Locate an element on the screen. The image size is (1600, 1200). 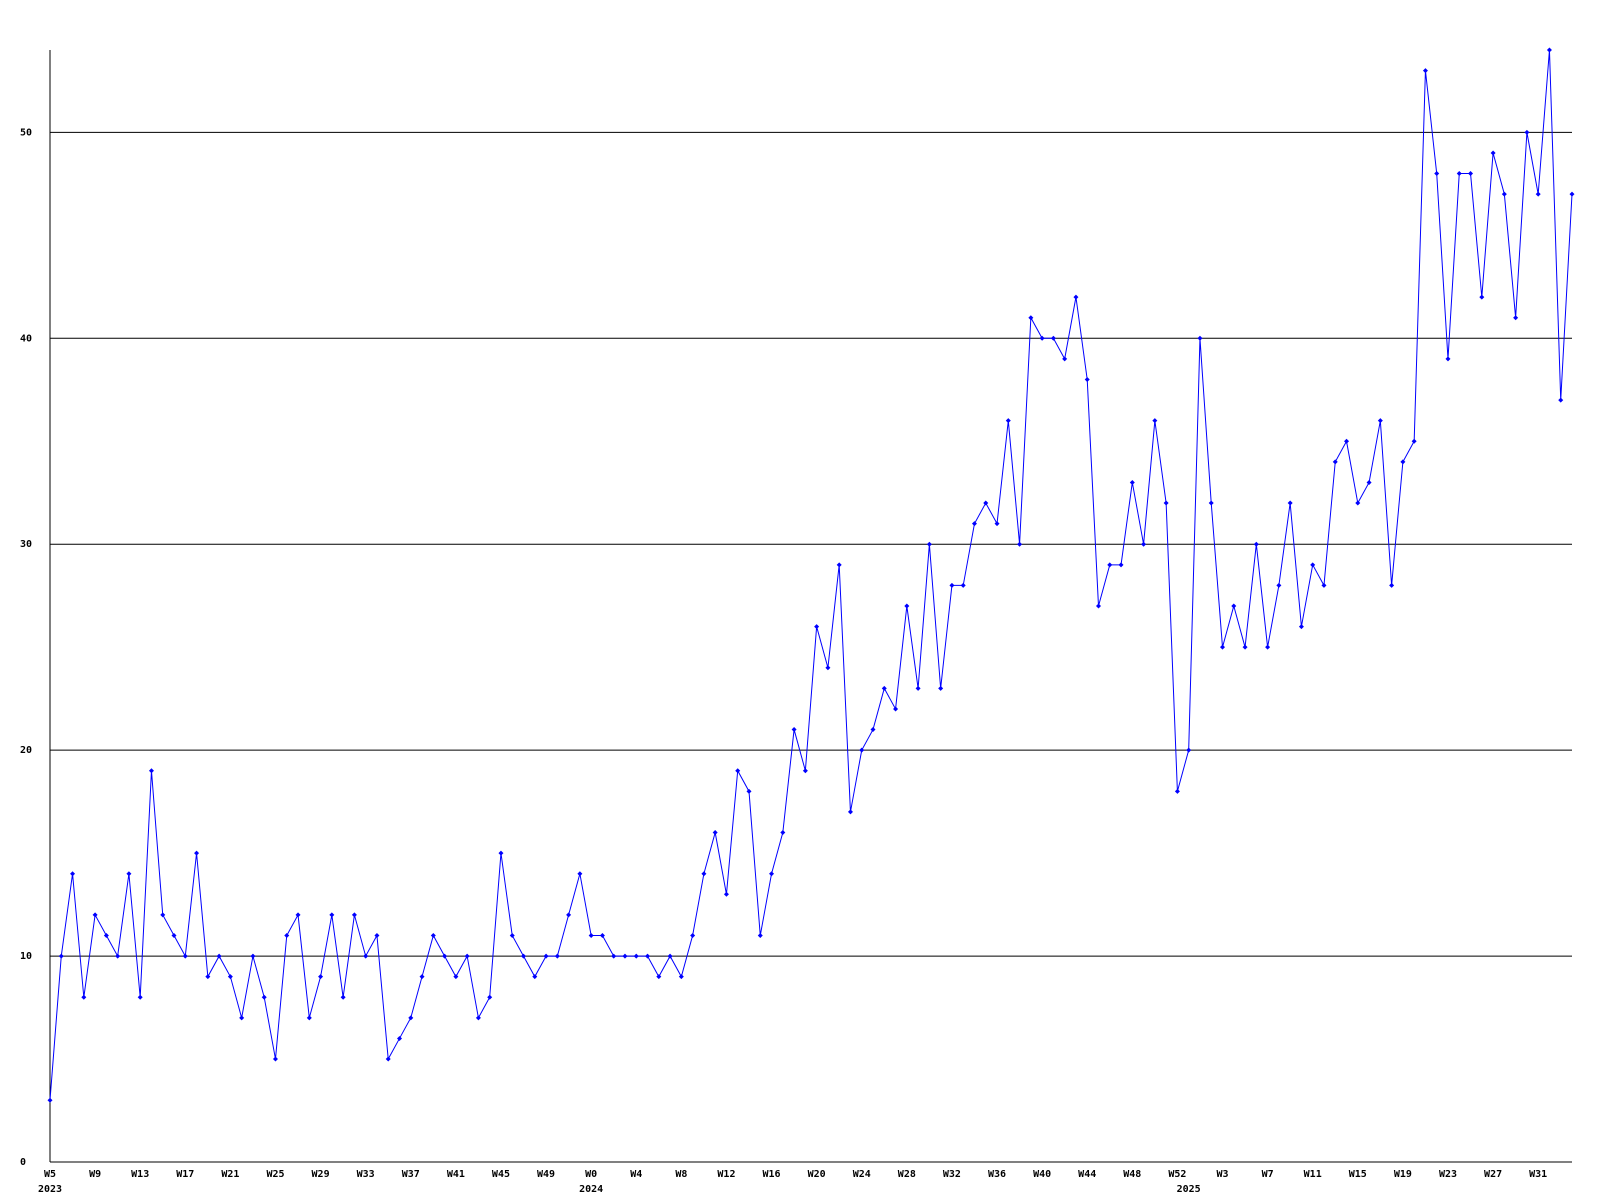
x-tick-label: W8 is located at coordinates (681, 1174).